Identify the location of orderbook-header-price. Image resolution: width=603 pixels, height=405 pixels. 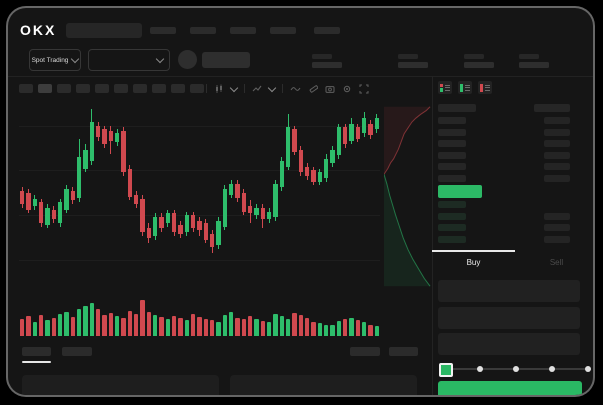
(457, 108).